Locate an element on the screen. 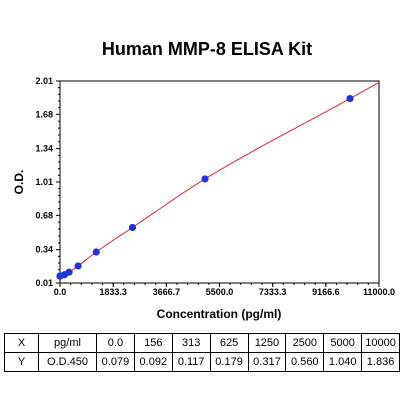 This screenshot has width=404, height=404. chart-title: Human MMP-8 ELISA Kit is located at coordinates (207, 49).